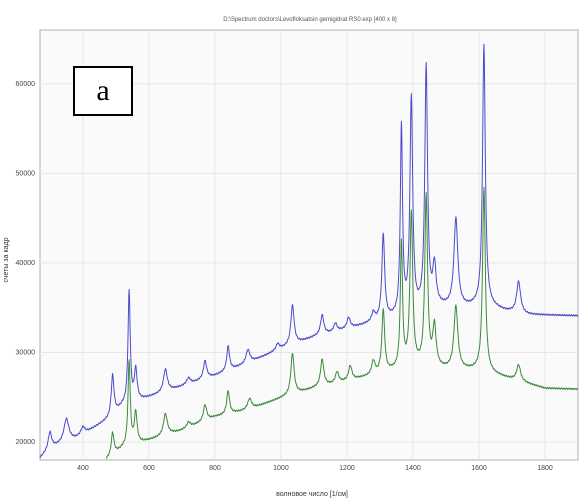 The width and height of the screenshot is (580, 499). Describe the element at coordinates (149, 468) in the screenshot. I see `x-tick-label: 600` at that location.